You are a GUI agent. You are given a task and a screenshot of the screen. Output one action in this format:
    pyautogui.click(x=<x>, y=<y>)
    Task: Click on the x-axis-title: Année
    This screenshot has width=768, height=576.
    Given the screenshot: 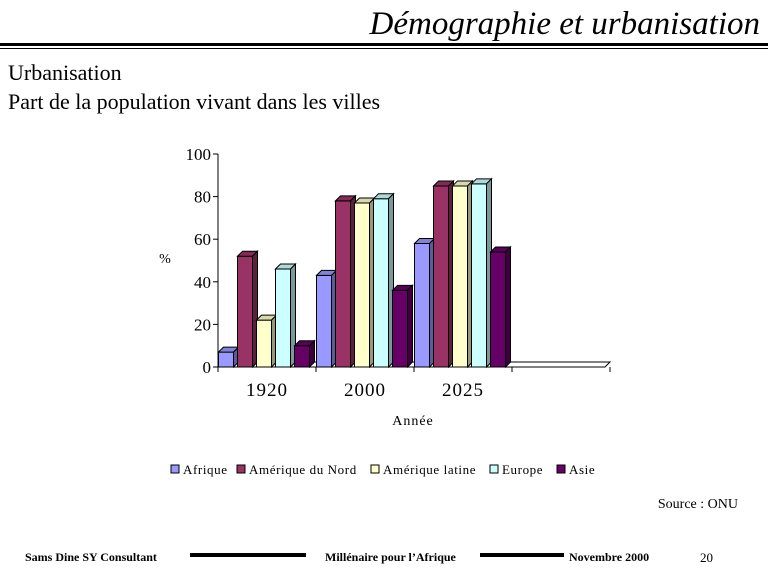 What is the action you would take?
    pyautogui.click(x=413, y=421)
    